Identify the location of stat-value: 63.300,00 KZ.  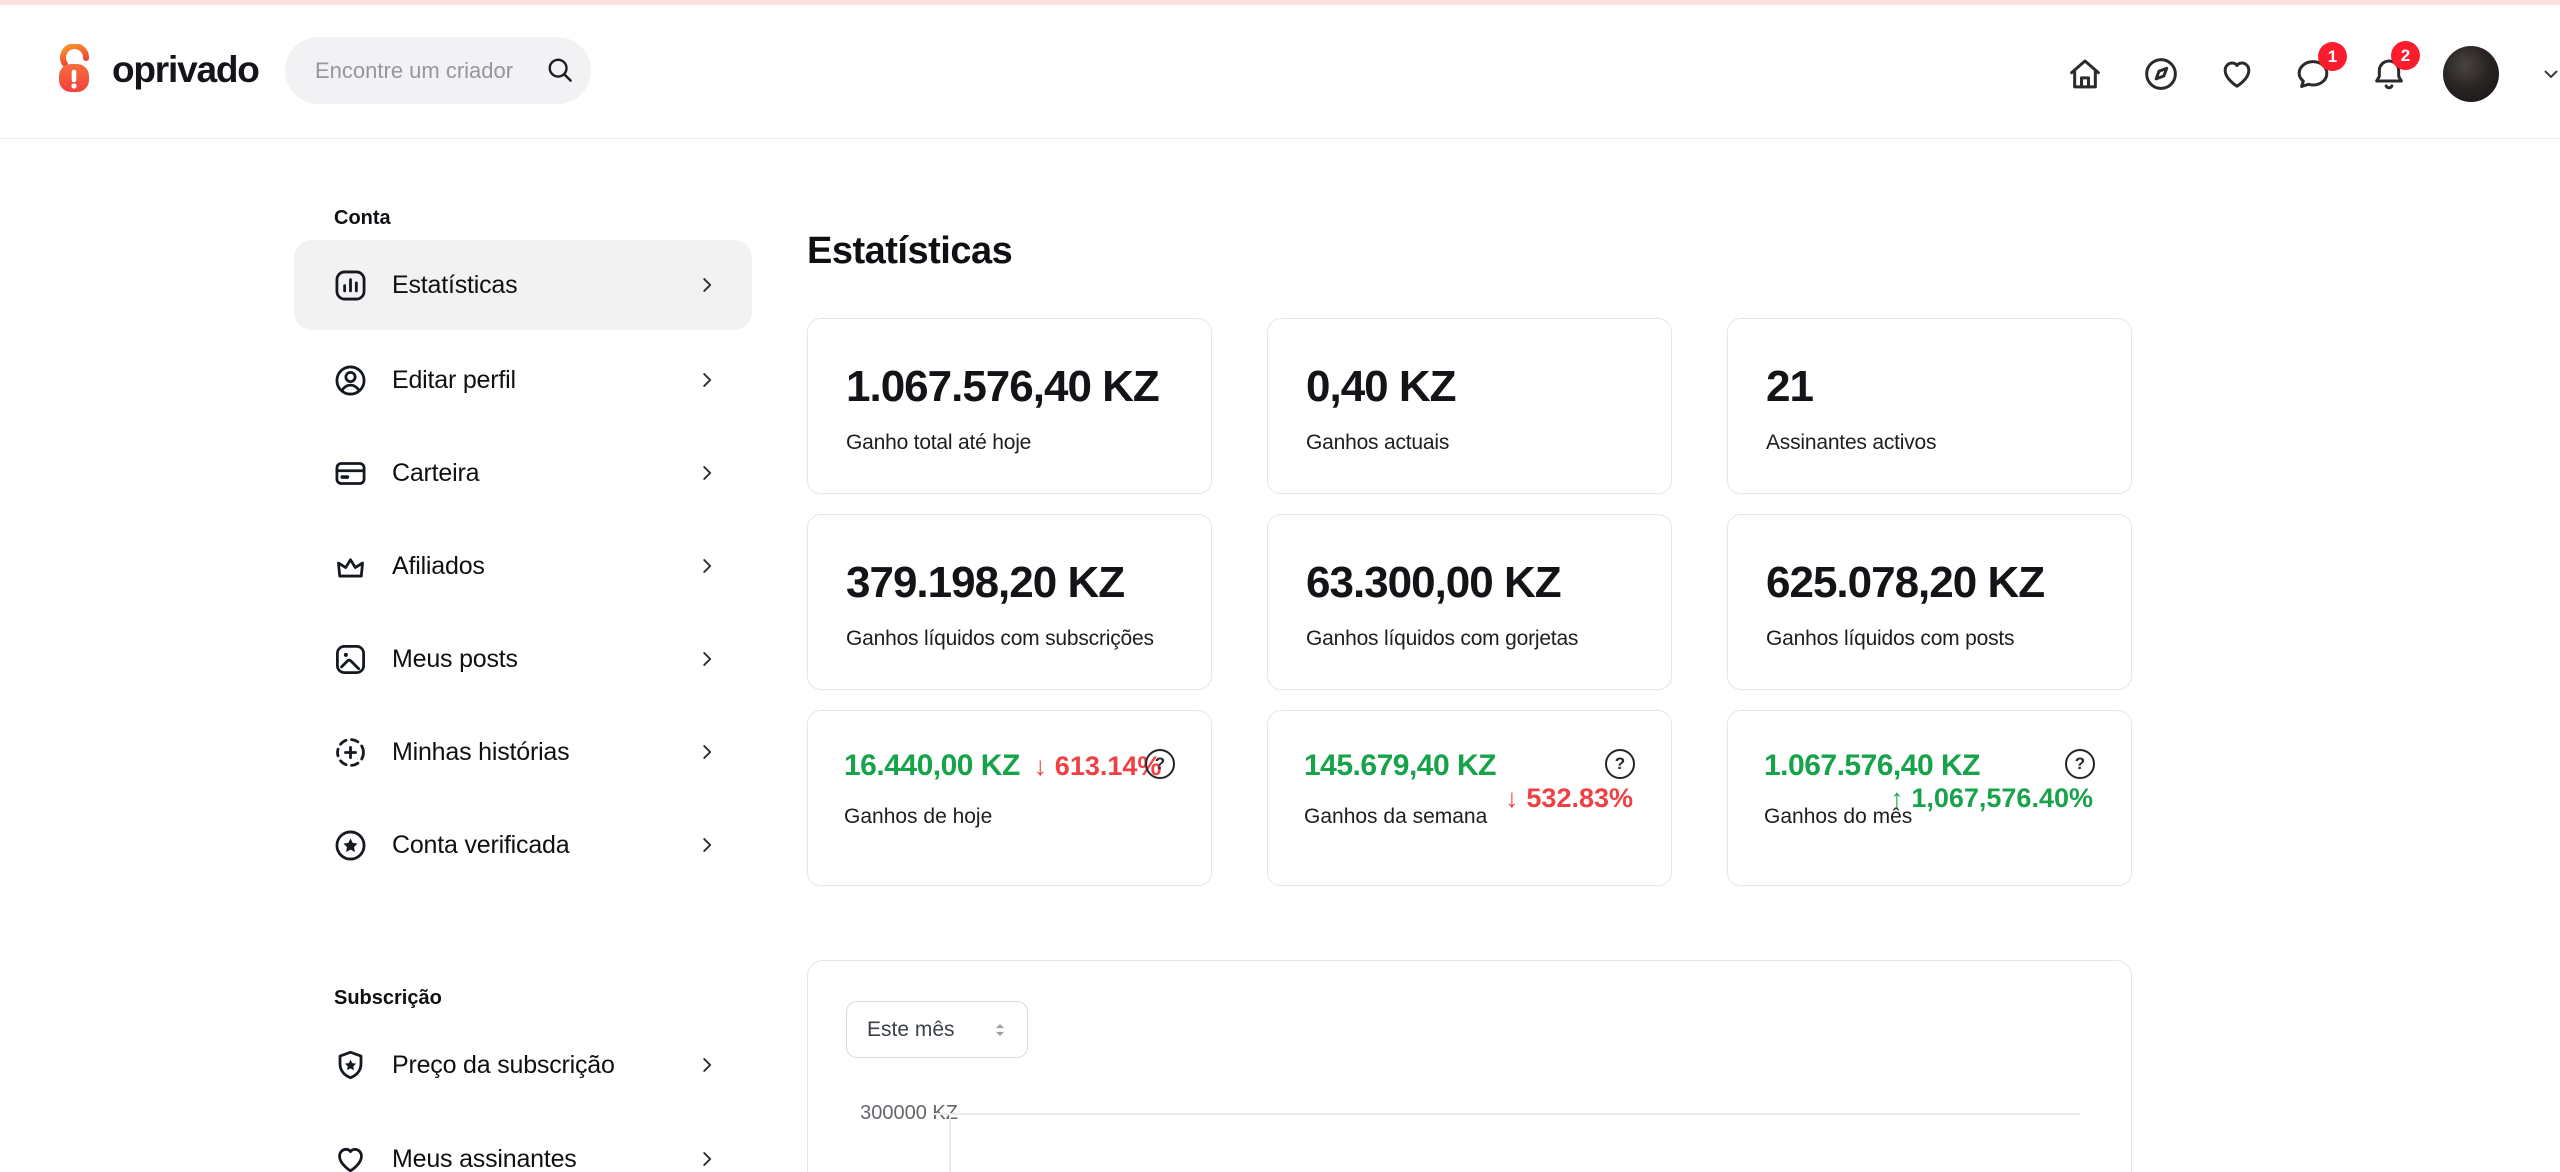
(1434, 582).